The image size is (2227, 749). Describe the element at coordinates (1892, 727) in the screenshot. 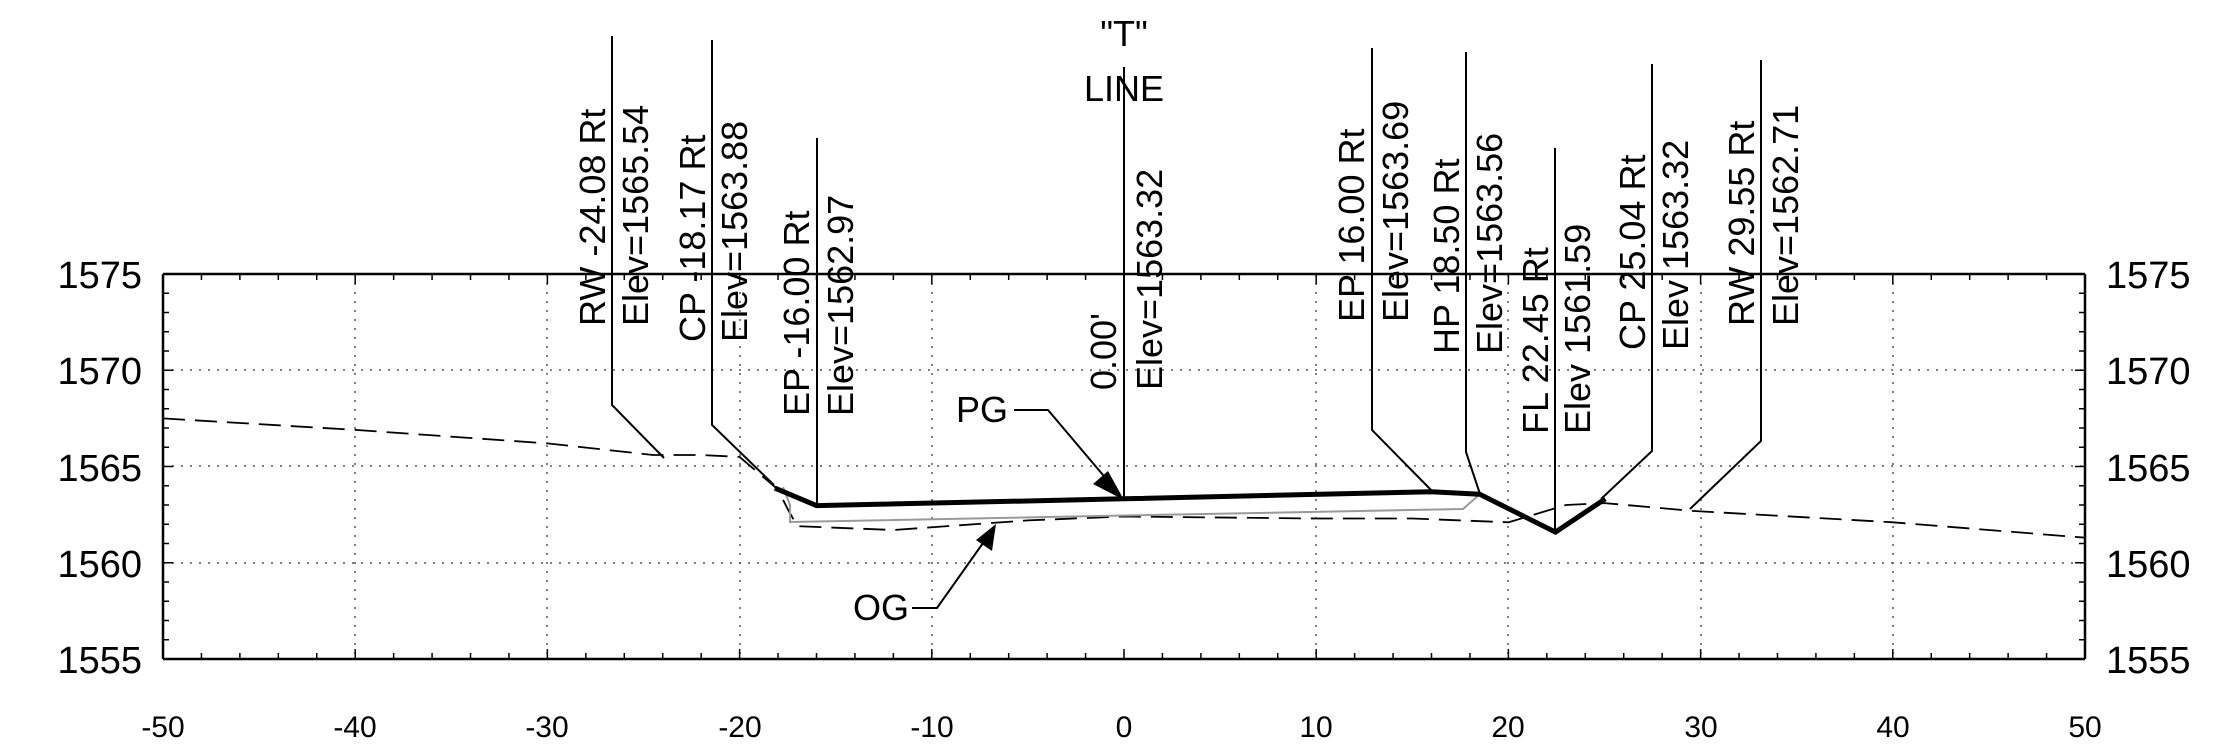

I see `x-tick-label: 40` at that location.